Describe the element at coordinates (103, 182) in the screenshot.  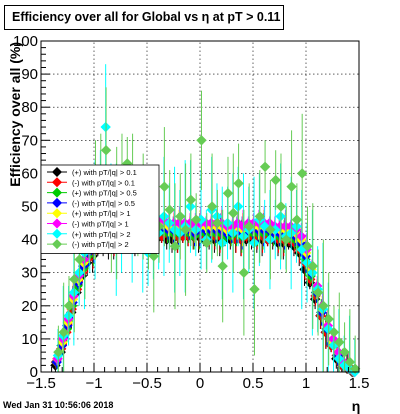
I see `legend-label: (-) with pT/|q| > 0.1` at that location.